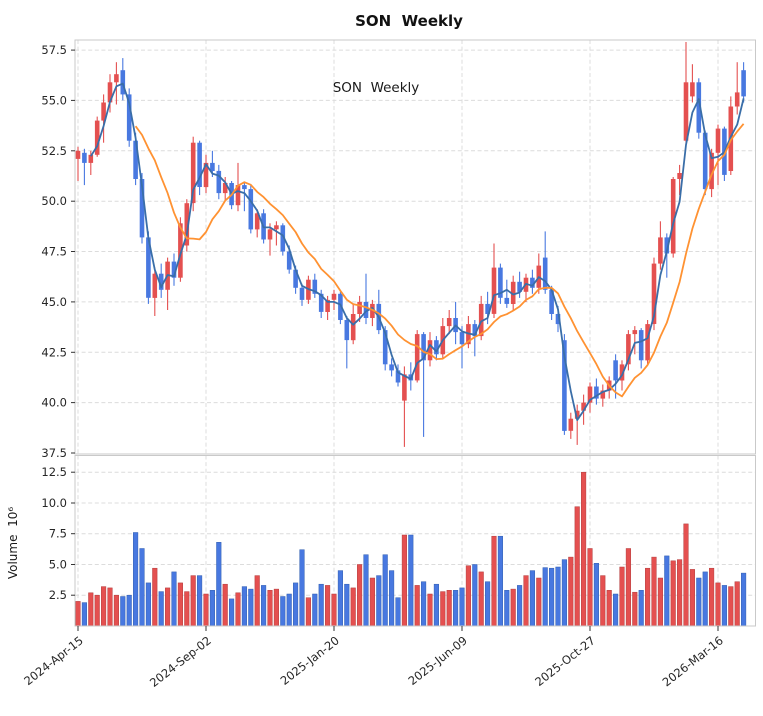 This screenshot has height=716, width=763. What do you see at coordinates (13, 543) in the screenshot?
I see `volume-axis-label: Volume 10⁶` at bounding box center [13, 543].